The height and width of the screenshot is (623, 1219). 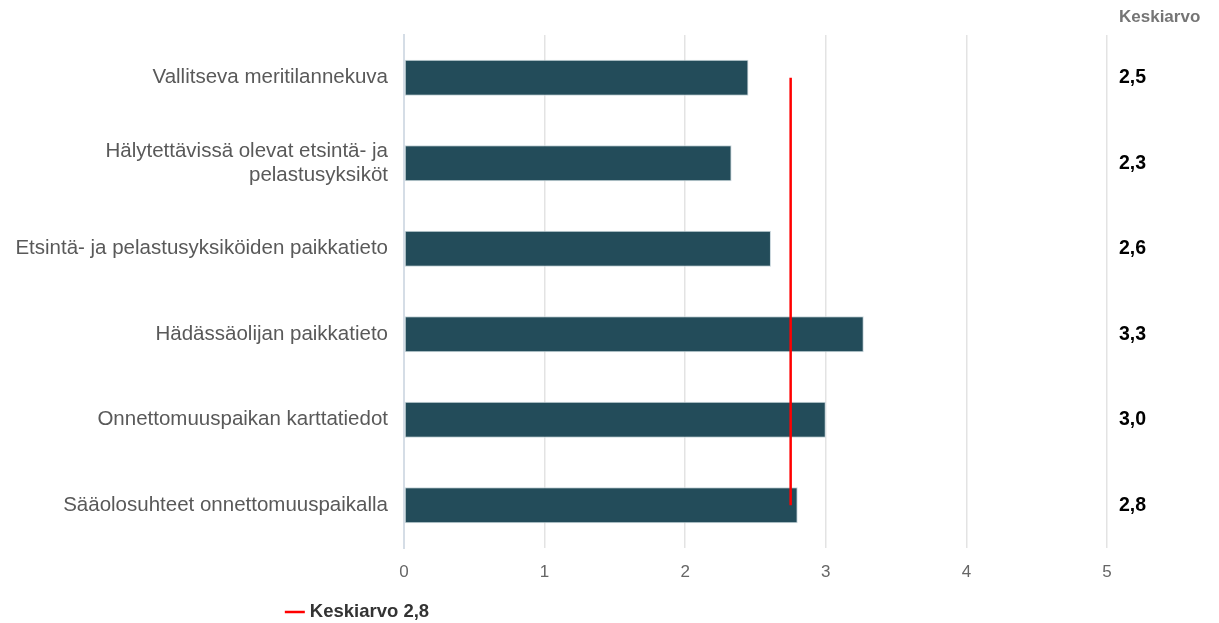 I want to click on y-tick-label: Sääolosuhteet onnettomuuspaikalla, so click(x=226, y=503).